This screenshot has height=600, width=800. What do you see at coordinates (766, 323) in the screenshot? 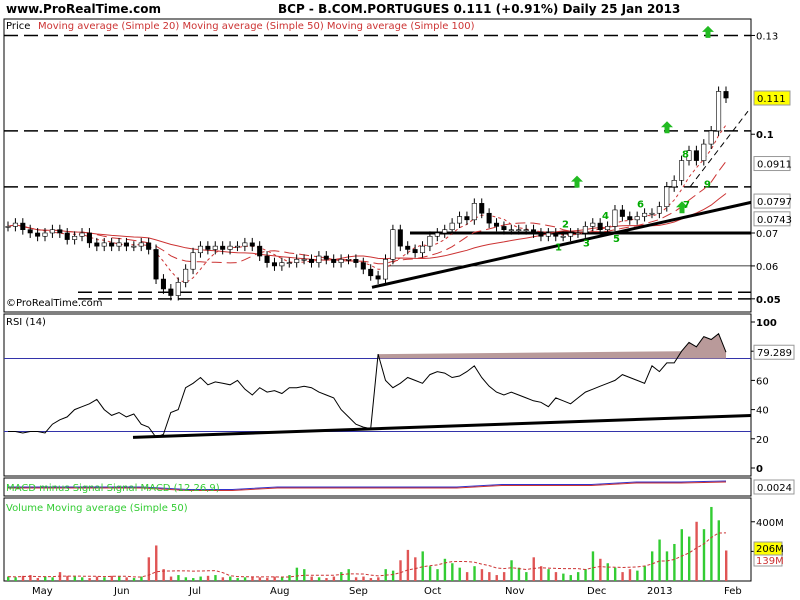
I see `rsi-y-tick-label: 100` at bounding box center [766, 323].